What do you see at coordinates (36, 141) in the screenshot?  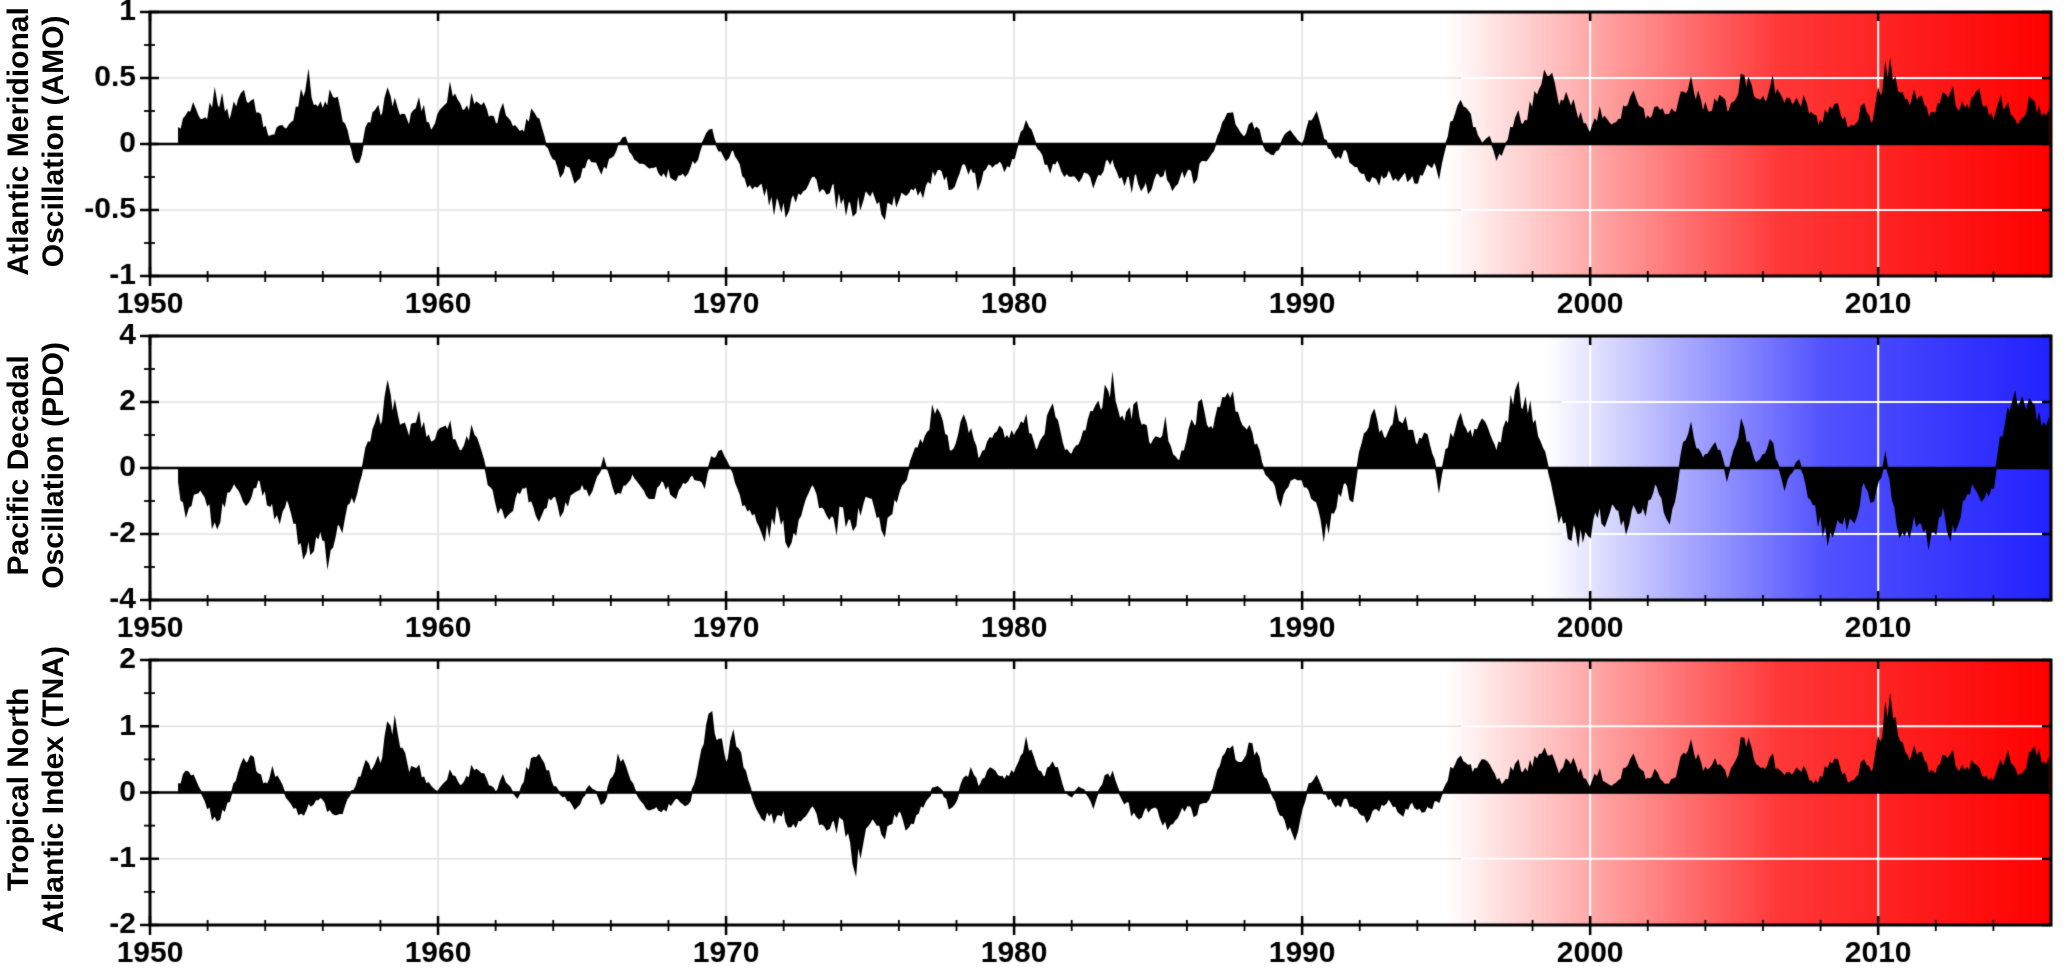 I see `amo-y-axis-label-text: Atlantic Meridional Oscillation (AMO)` at bounding box center [36, 141].